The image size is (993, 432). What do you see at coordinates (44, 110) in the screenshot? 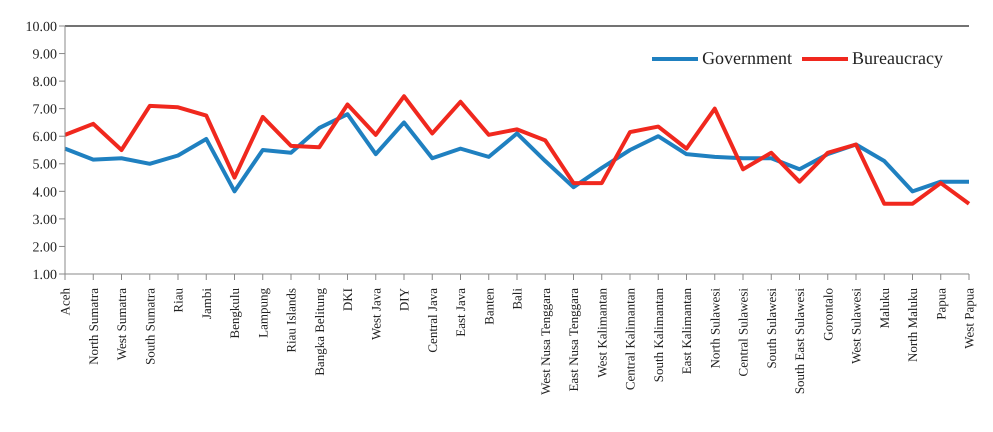
I see `y-tick-label: 7.00` at bounding box center [44, 110].